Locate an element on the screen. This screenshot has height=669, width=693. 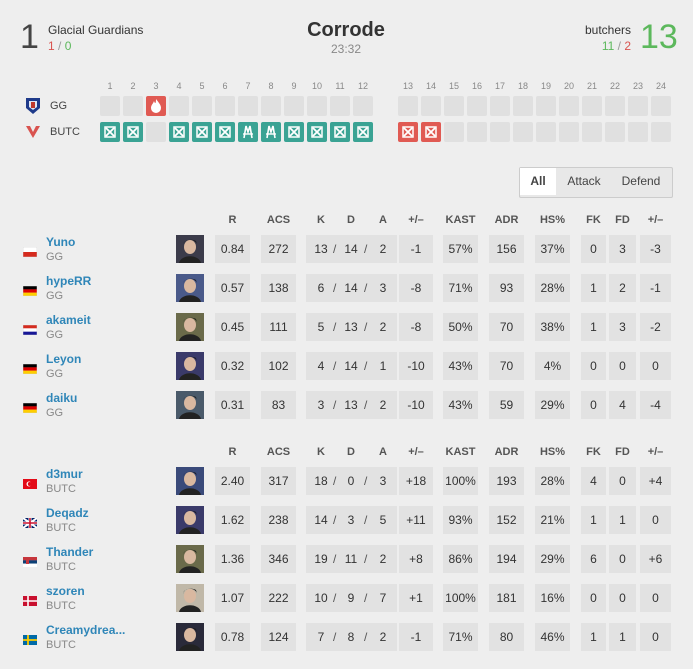
stat-value: 5 is located at coordinates (321, 327).